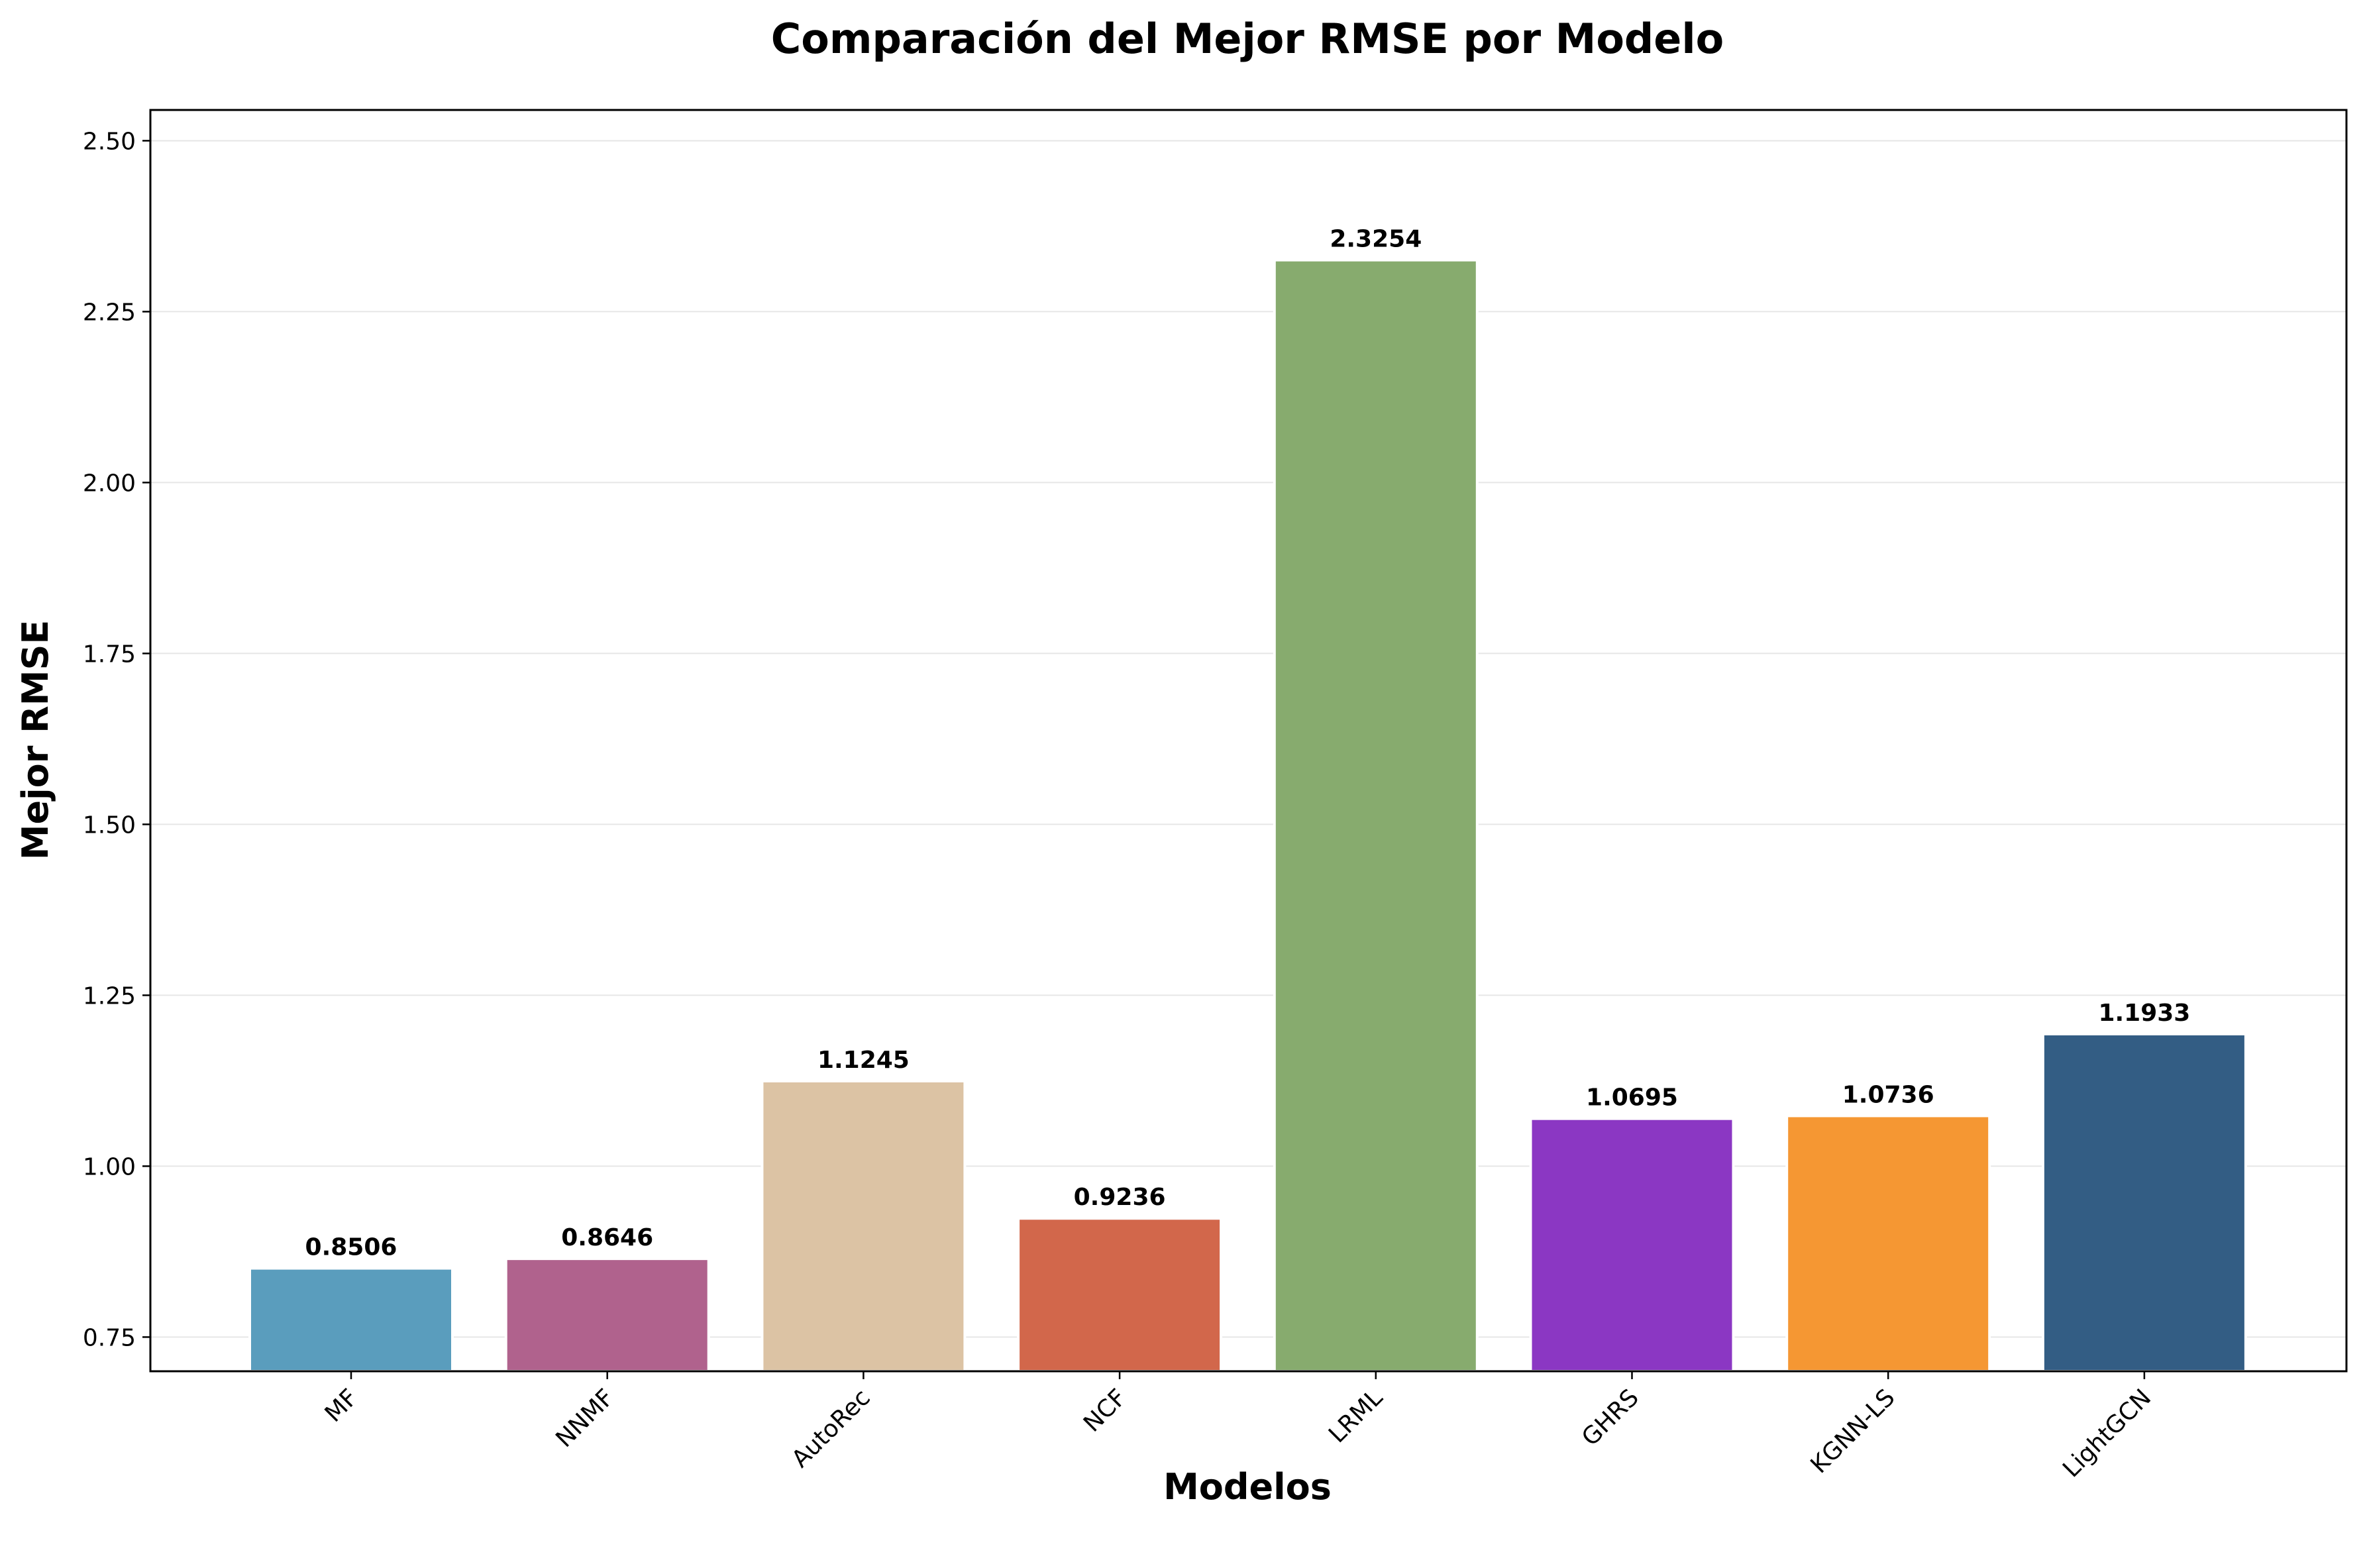  Describe the element at coordinates (109, 1337) in the screenshot. I see `y-tick-label: 0.75` at that location.